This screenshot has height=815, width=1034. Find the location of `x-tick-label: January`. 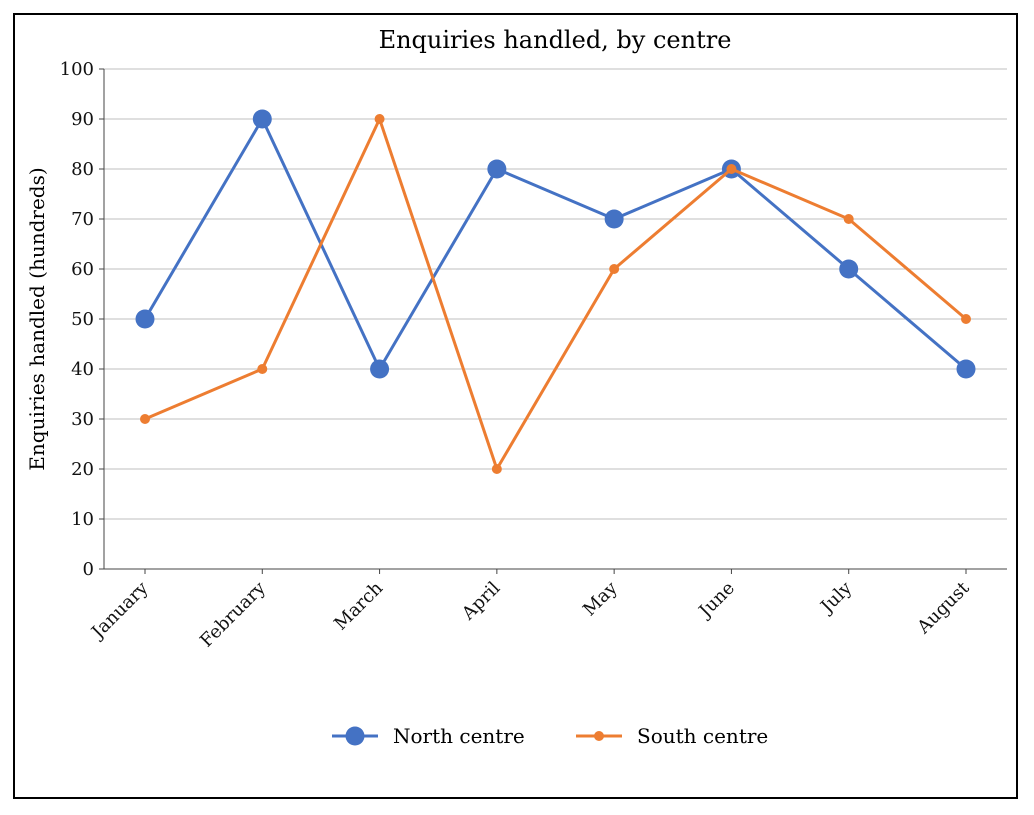

x-tick-label: January is located at coordinates (119, 610).